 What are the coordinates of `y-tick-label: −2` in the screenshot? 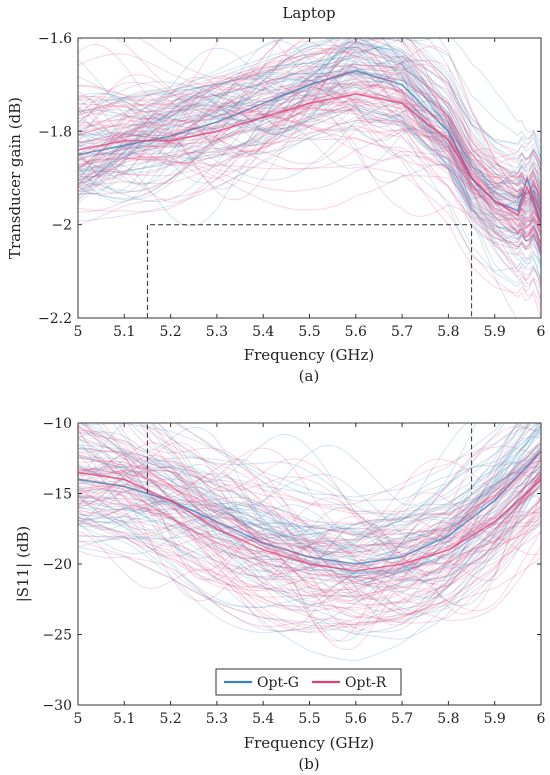 It's located at (61, 226).